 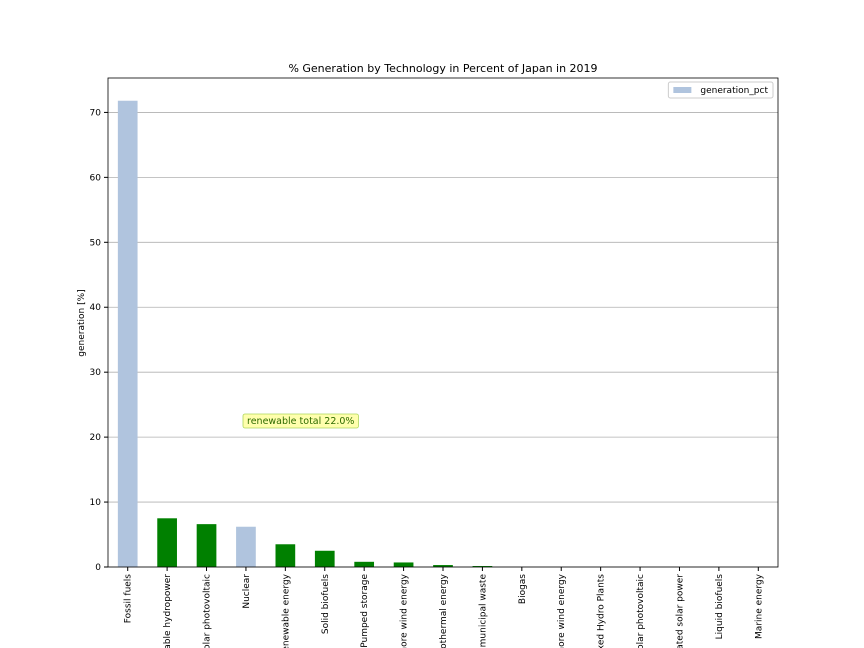 I want to click on annotation: renewable total 22.0%, so click(x=300, y=421).